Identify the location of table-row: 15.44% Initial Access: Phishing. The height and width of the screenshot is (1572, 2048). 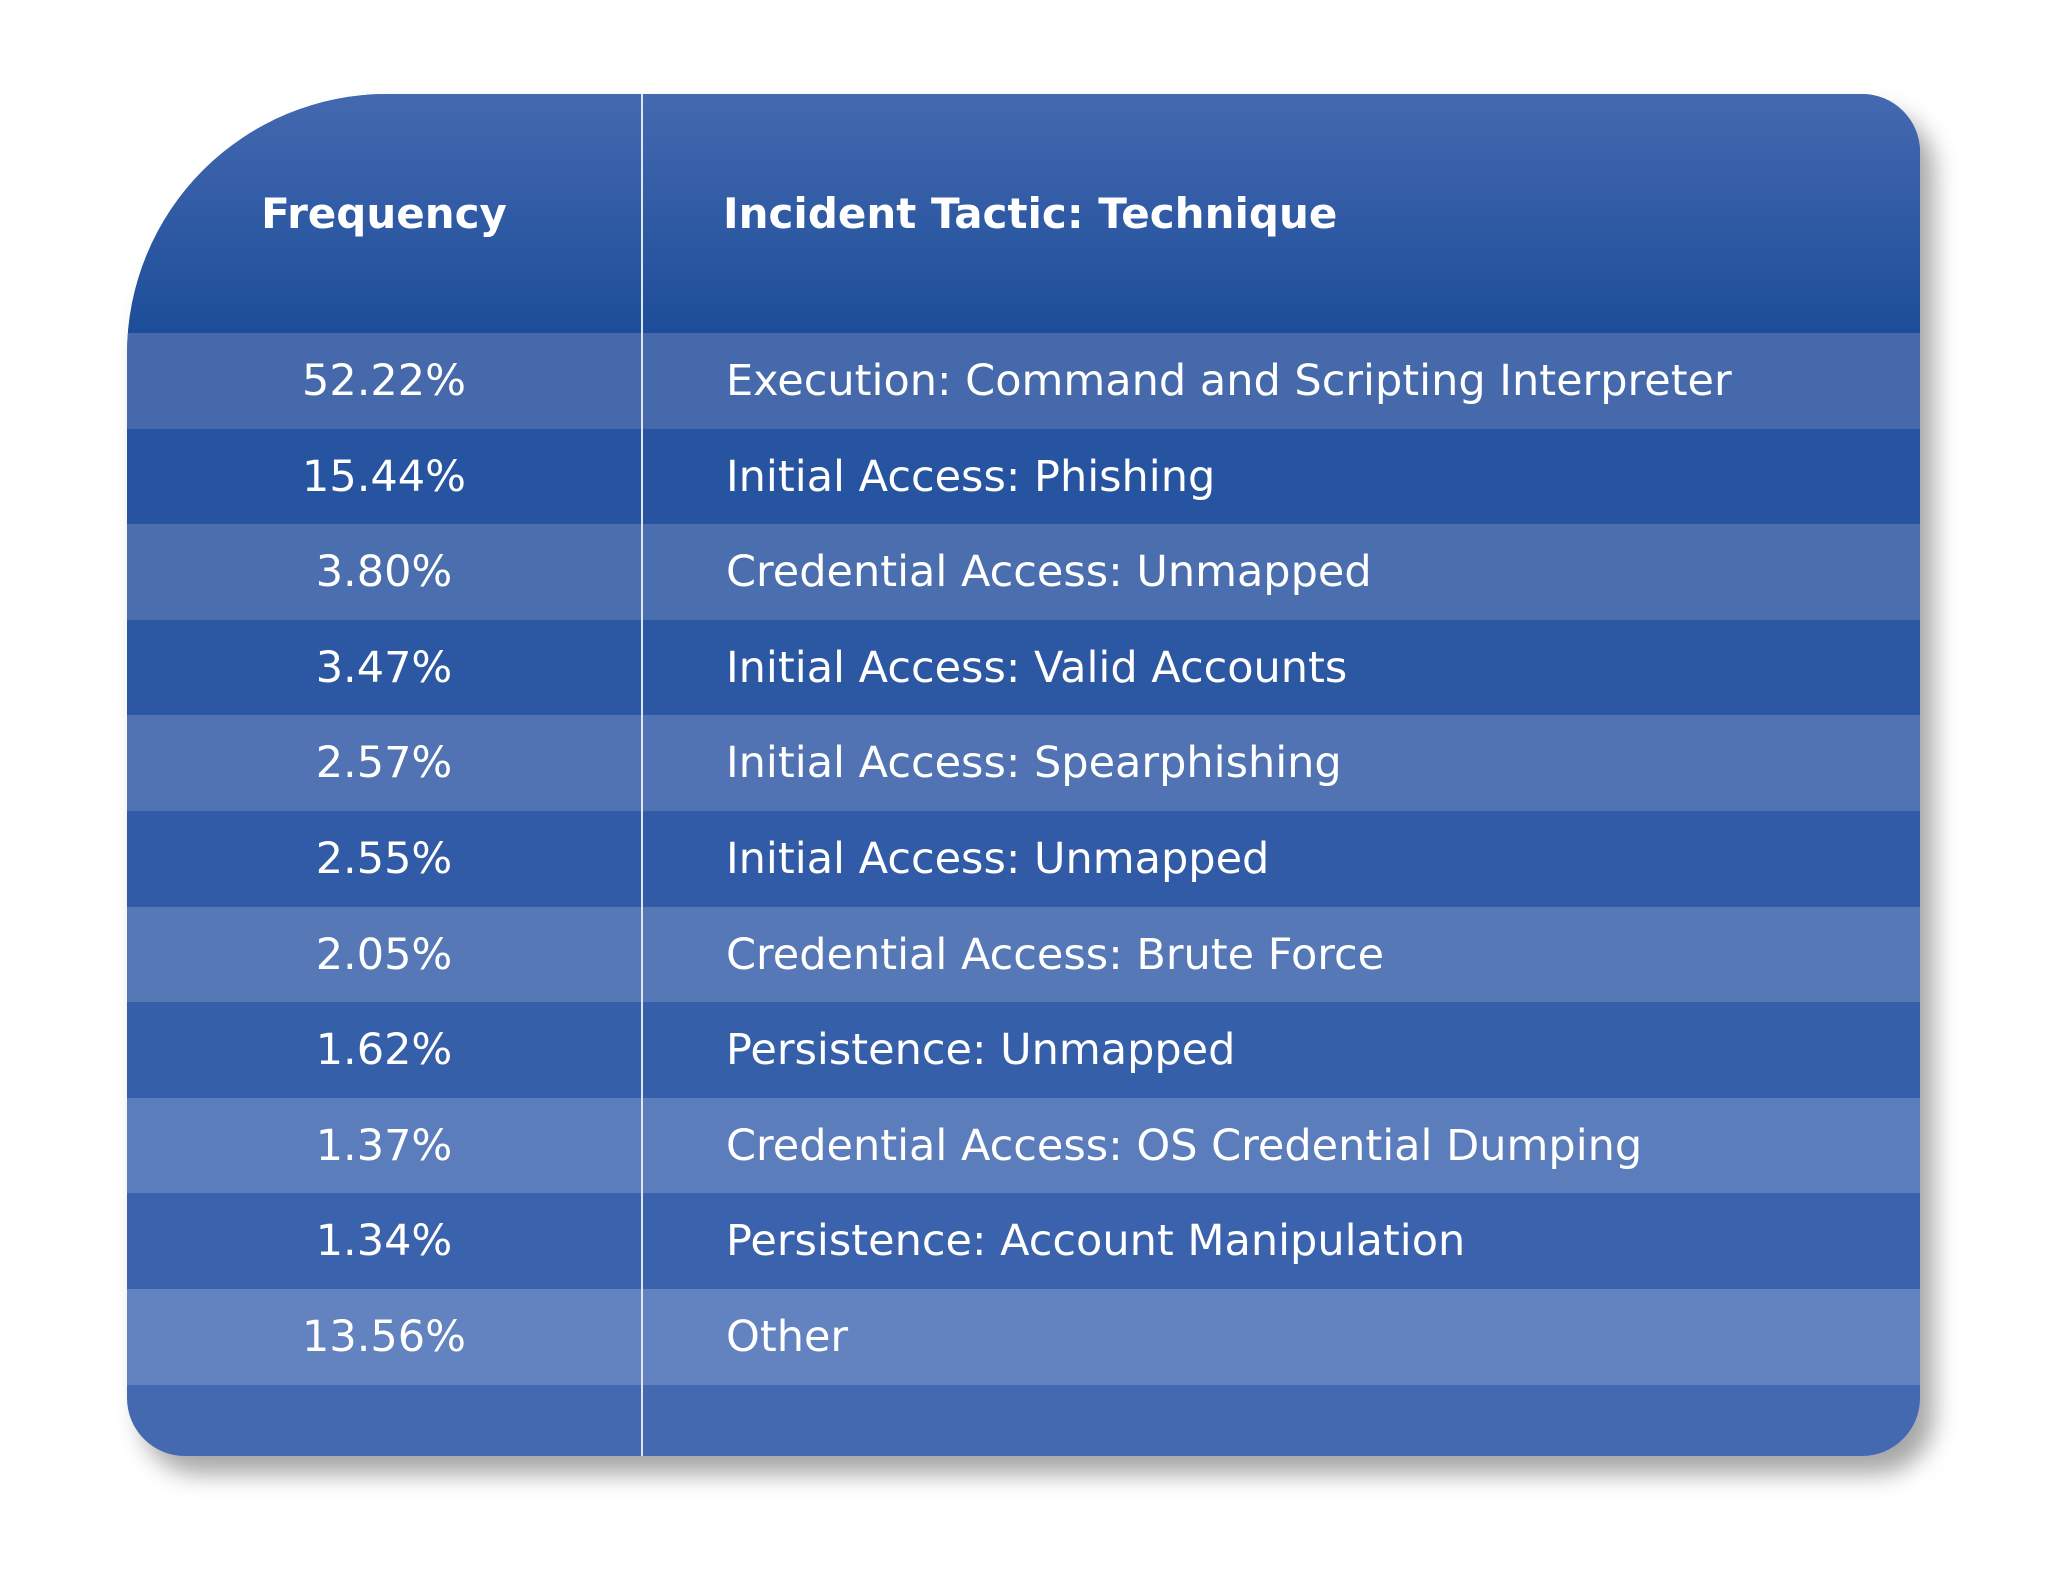
(1023, 476).